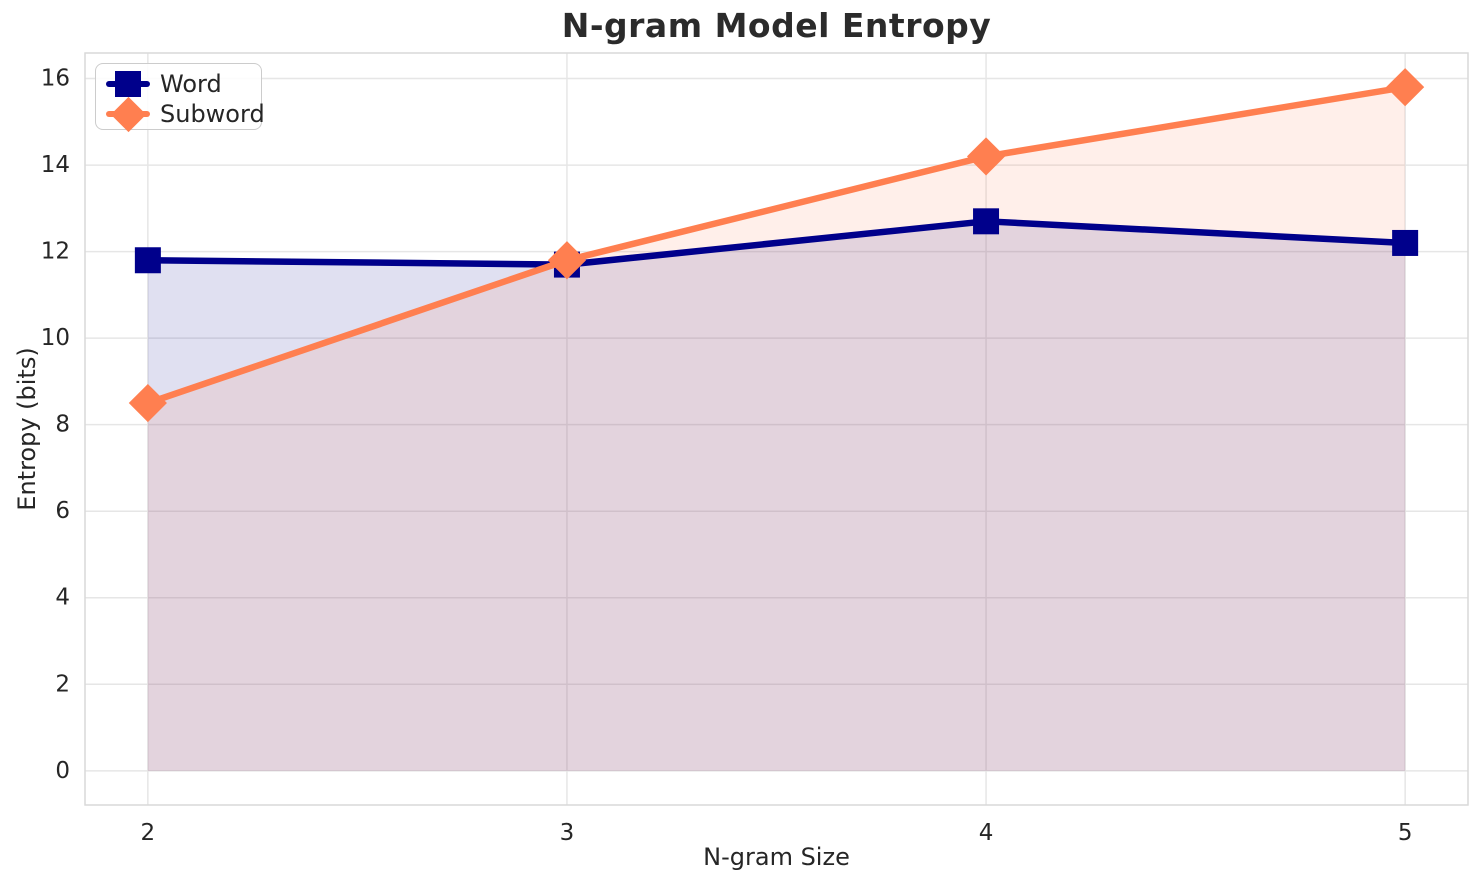 This screenshot has height=885, width=1484. I want to click on y-tick-label: 4, so click(62, 598).